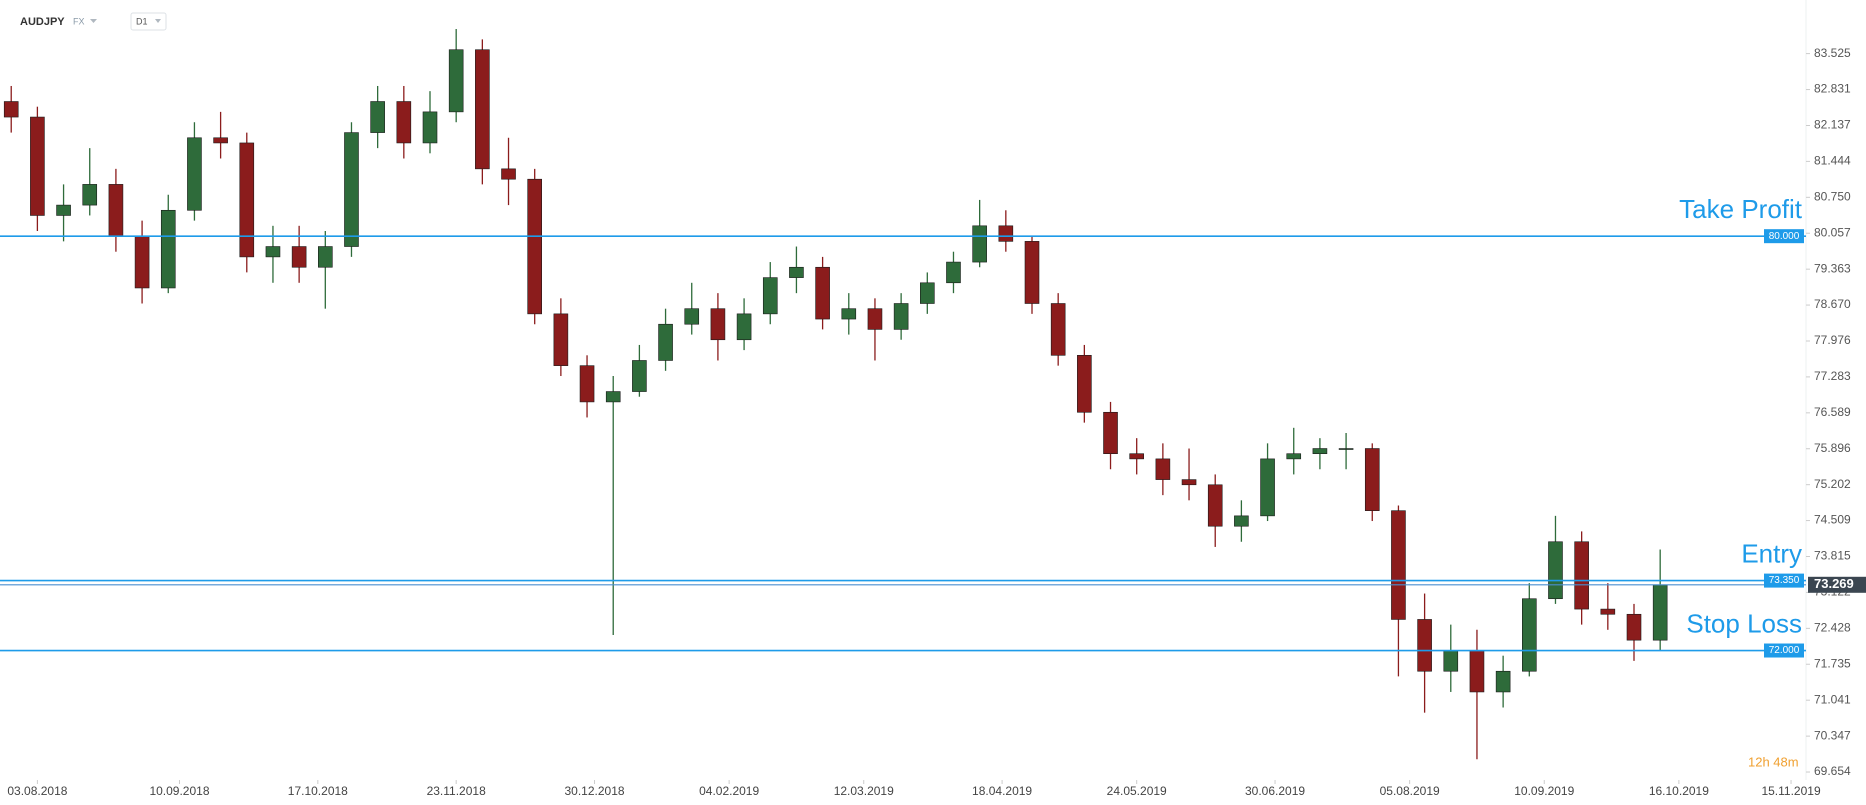 The width and height of the screenshot is (1866, 805). Describe the element at coordinates (1832, 412) in the screenshot. I see `y-tick-label: 76.589` at that location.